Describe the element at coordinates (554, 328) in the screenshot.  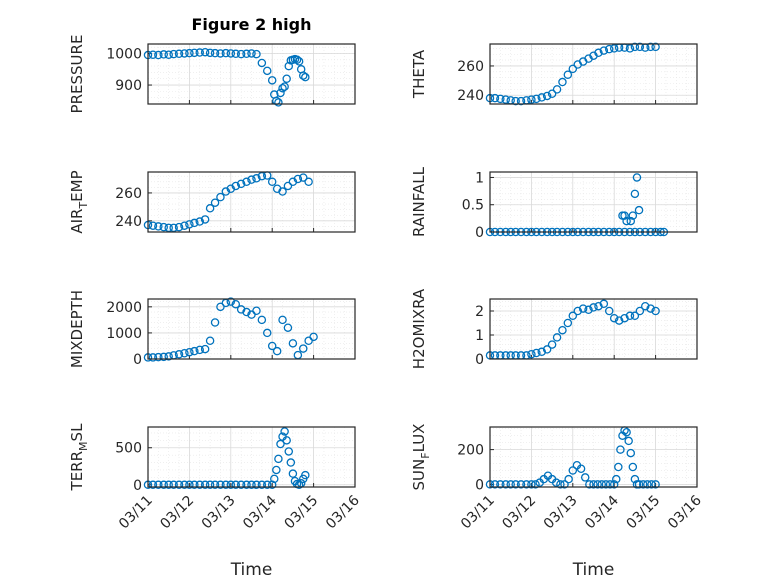
I see `panel-6: 0 1 2 H2OMIXRA` at that location.